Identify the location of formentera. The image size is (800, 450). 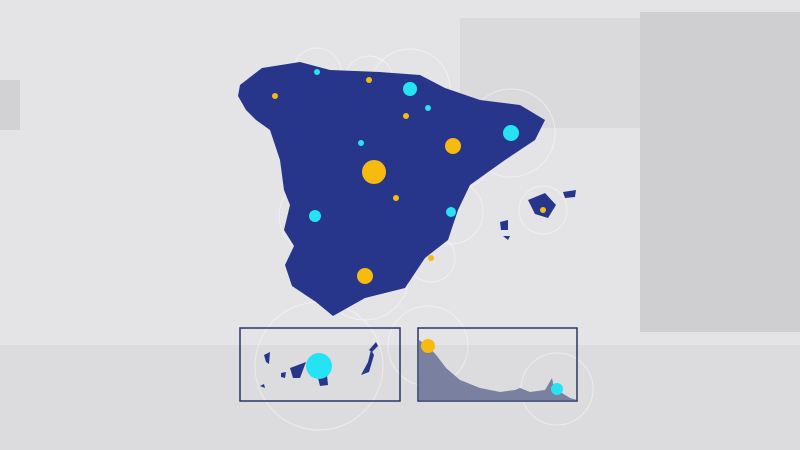
(506, 238).